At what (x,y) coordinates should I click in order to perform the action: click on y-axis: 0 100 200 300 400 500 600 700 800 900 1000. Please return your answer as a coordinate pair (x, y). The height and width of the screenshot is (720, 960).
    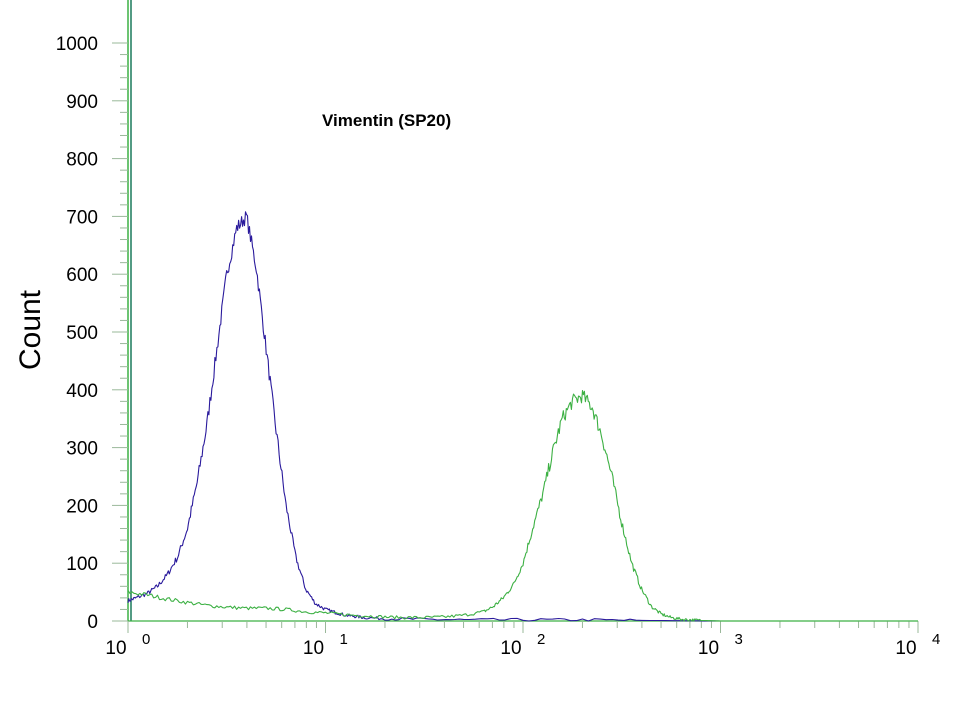
    Looking at the image, I should click on (94, 316).